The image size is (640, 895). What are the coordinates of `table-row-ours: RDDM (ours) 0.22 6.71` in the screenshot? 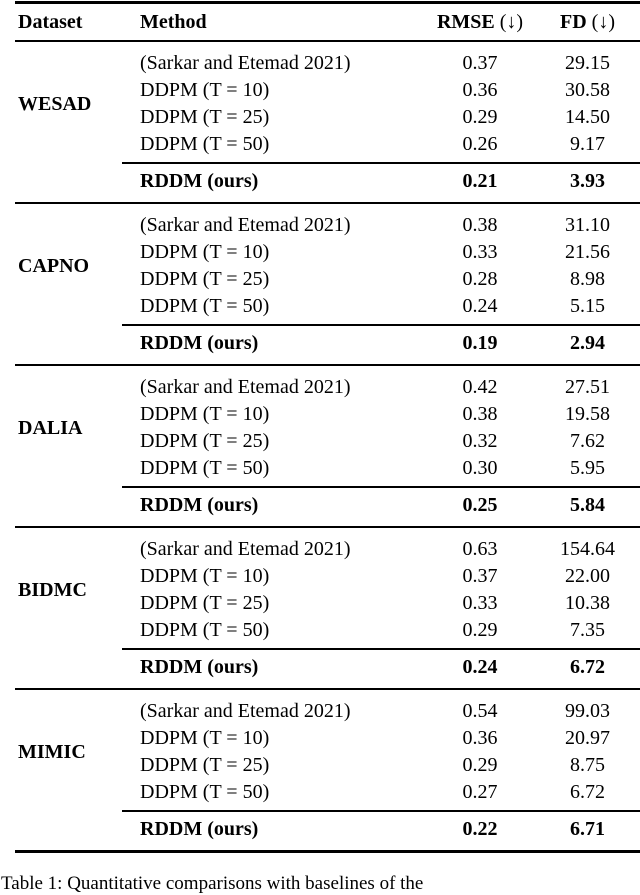 It's located at (320, 829).